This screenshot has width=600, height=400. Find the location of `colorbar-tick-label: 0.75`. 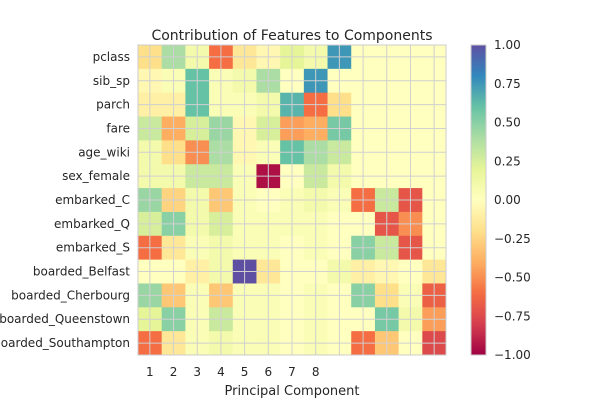

colorbar-tick-label: 0.75 is located at coordinates (507, 84).